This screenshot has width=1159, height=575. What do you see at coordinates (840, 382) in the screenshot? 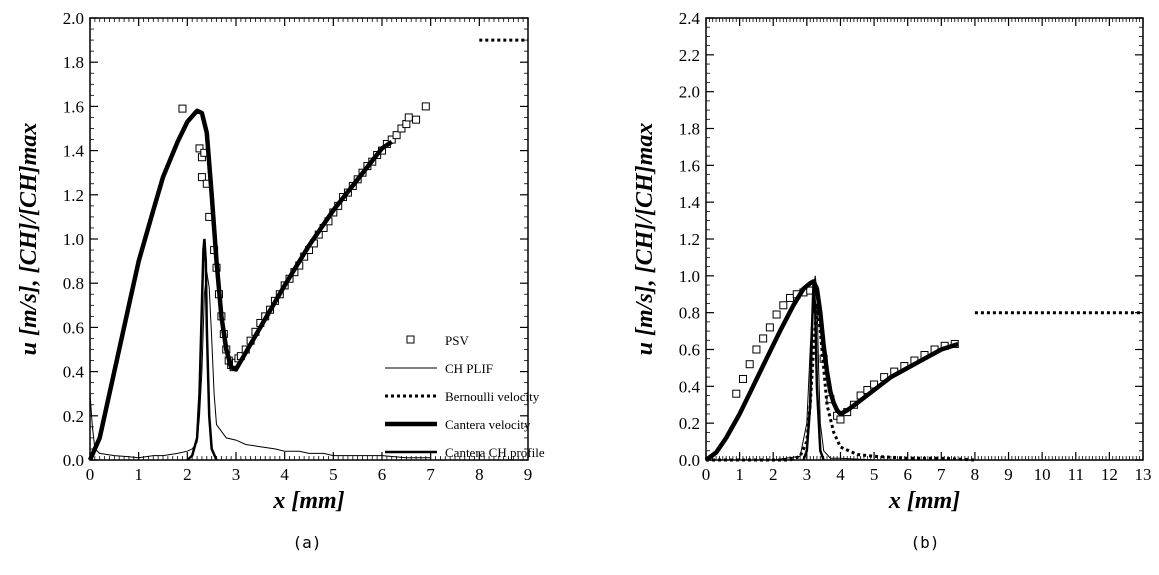
I see `bernoulli-velocity-line` at bounding box center [840, 382].